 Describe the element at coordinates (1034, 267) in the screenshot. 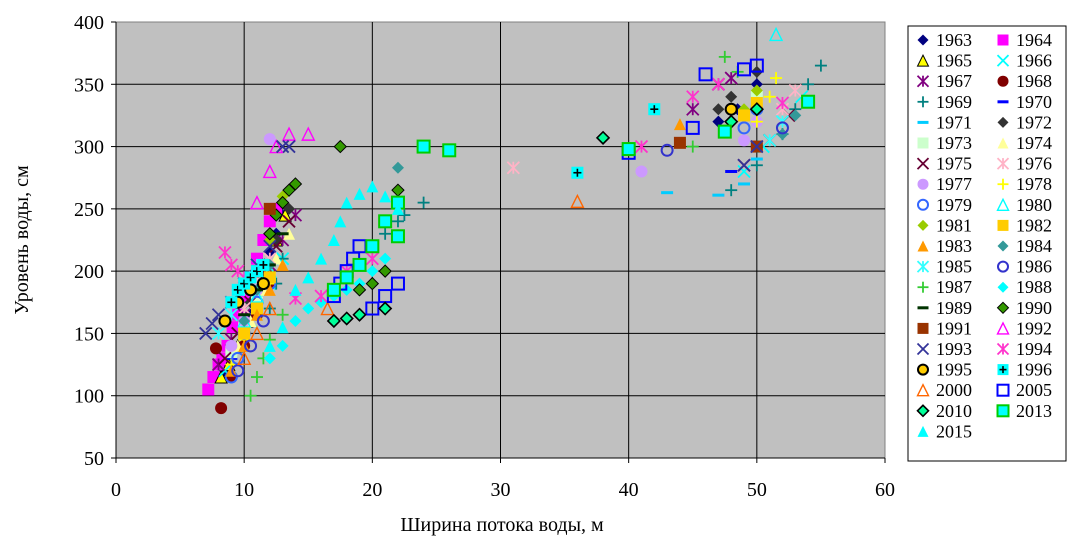

I see `legend-label-1986: 1986` at that location.